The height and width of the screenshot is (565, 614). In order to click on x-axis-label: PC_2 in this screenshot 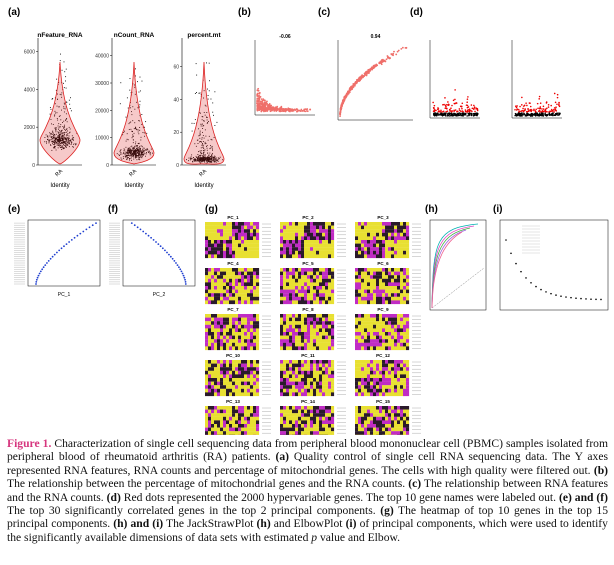, I will do `click(159, 295)`.